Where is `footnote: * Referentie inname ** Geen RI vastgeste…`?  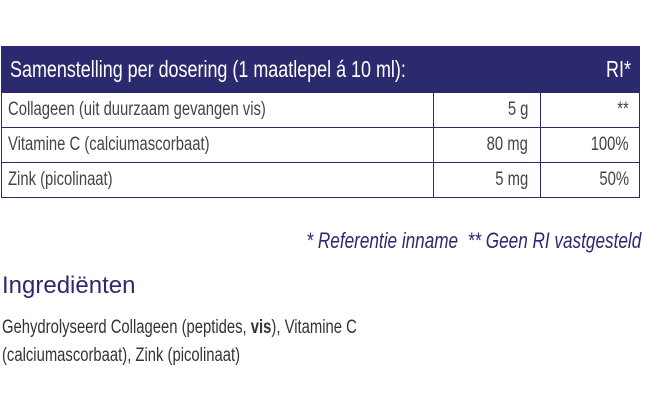
footnote: * Referentie inname ** Geen RI vastgeste… is located at coordinates (426, 241).